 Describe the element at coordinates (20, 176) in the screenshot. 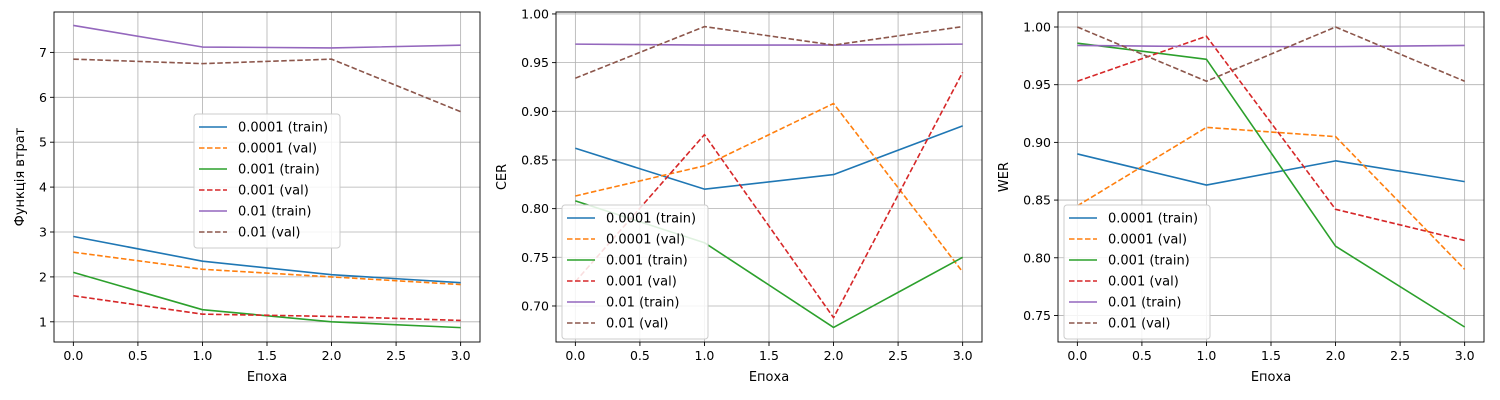

I see `y-axis-label: Функція втрат` at that location.